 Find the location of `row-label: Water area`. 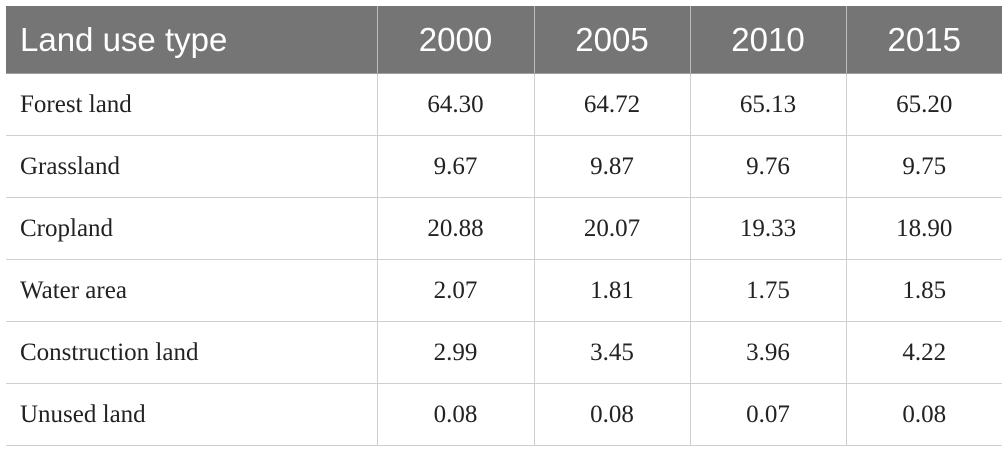

row-label: Water area is located at coordinates (192, 290).